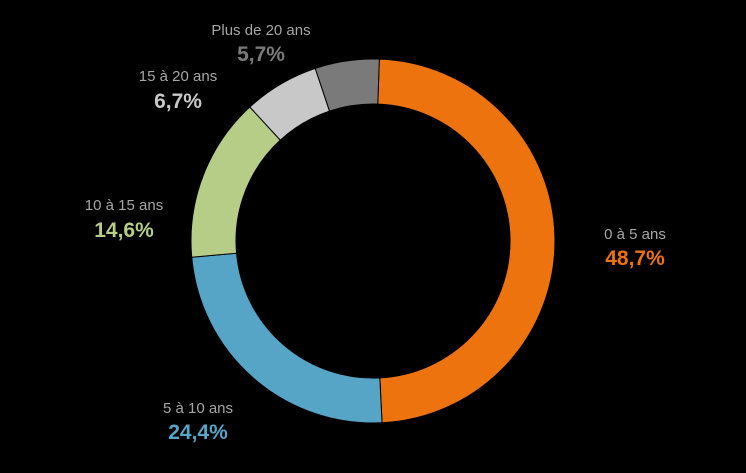 The image size is (746, 473). What do you see at coordinates (198, 408) in the screenshot?
I see `category-label-5-10: 5 à 10 ans` at bounding box center [198, 408].